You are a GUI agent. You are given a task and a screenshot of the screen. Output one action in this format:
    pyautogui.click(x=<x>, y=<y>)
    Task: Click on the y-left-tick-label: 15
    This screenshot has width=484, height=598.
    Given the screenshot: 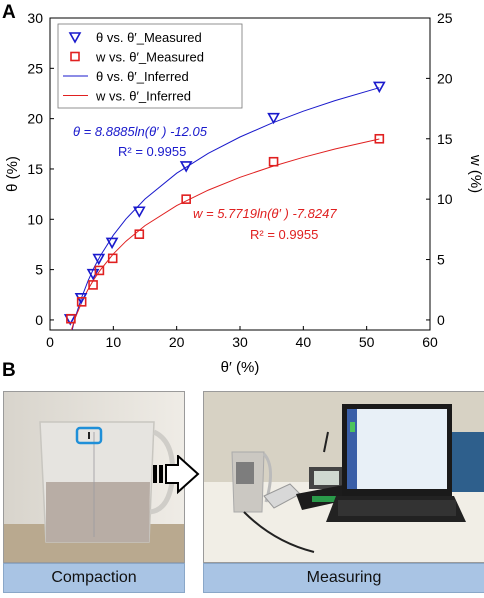 What is the action you would take?
    pyautogui.click(x=35, y=169)
    